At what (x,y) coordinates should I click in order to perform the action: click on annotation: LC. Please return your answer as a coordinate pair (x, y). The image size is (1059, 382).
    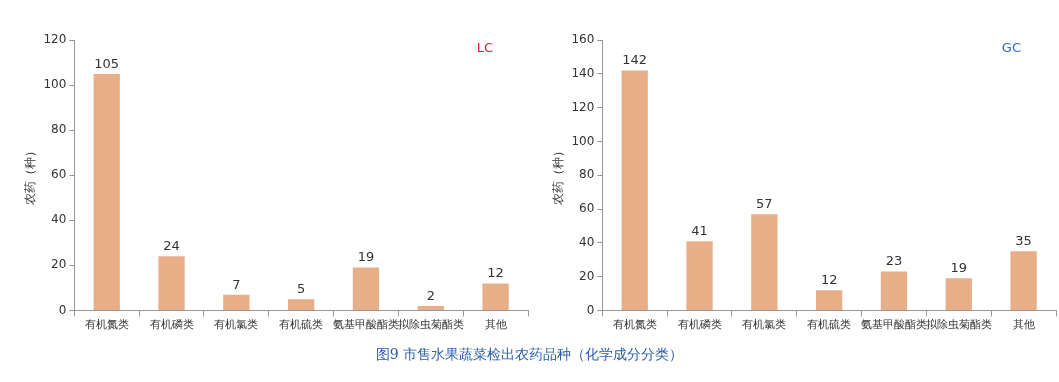
    Looking at the image, I should click on (484, 48).